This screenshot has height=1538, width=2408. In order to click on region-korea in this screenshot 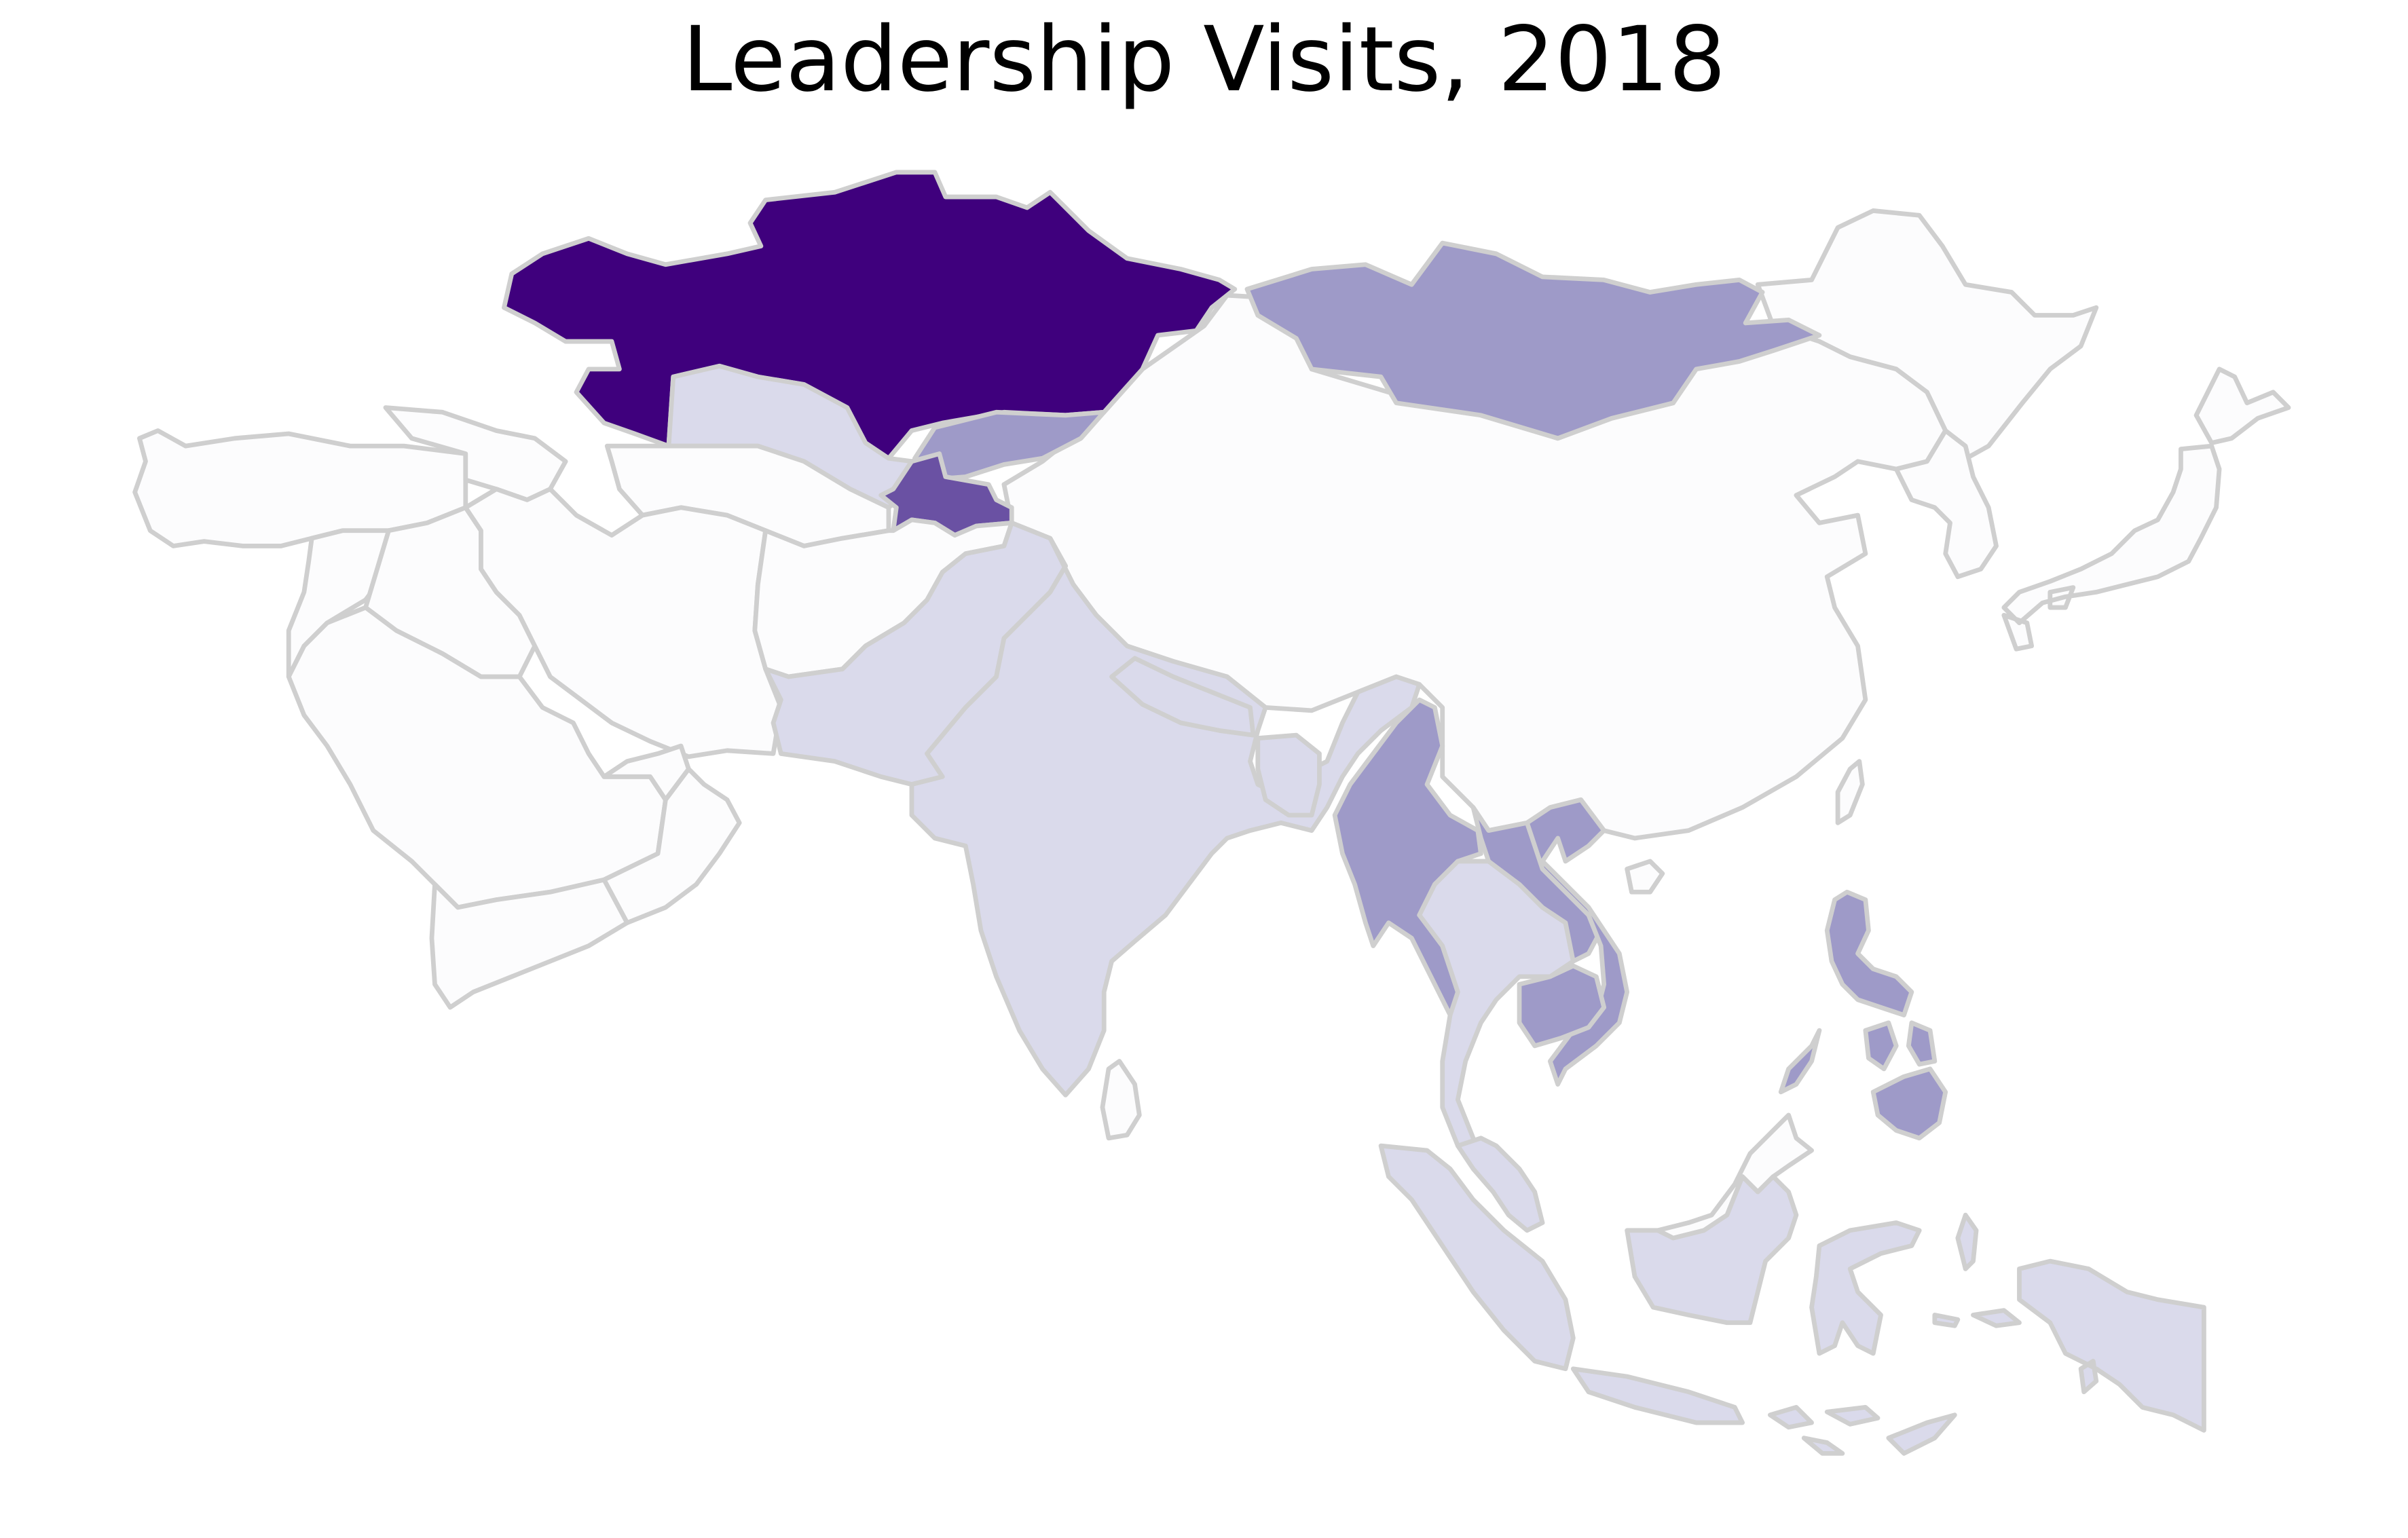, I will do `click(1946, 504)`.